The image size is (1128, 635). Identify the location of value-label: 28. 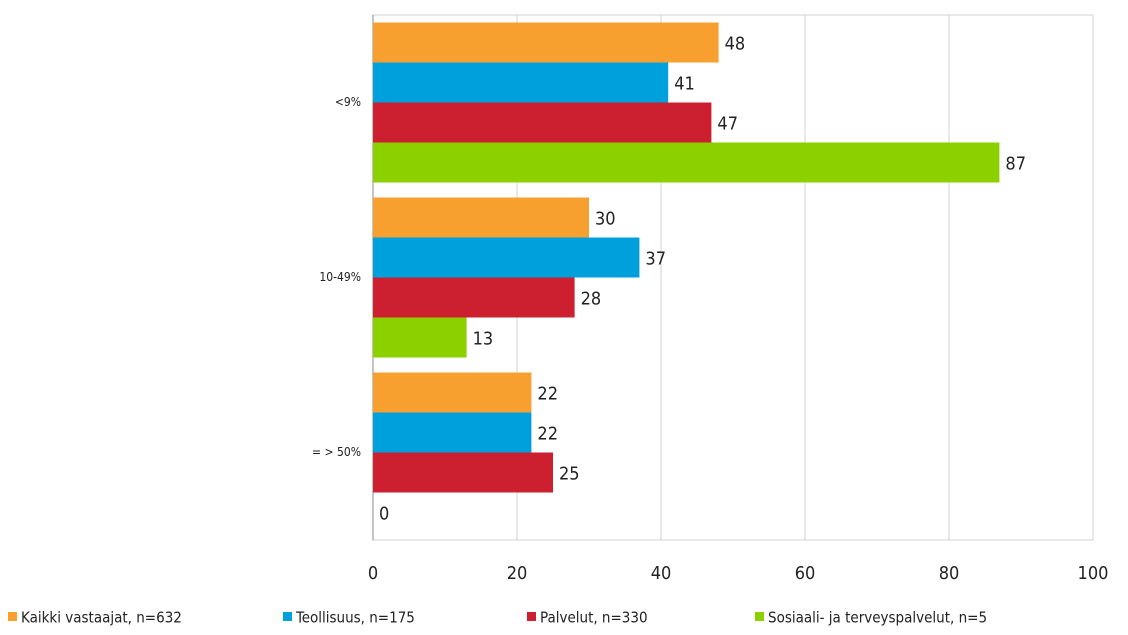
(591, 299).